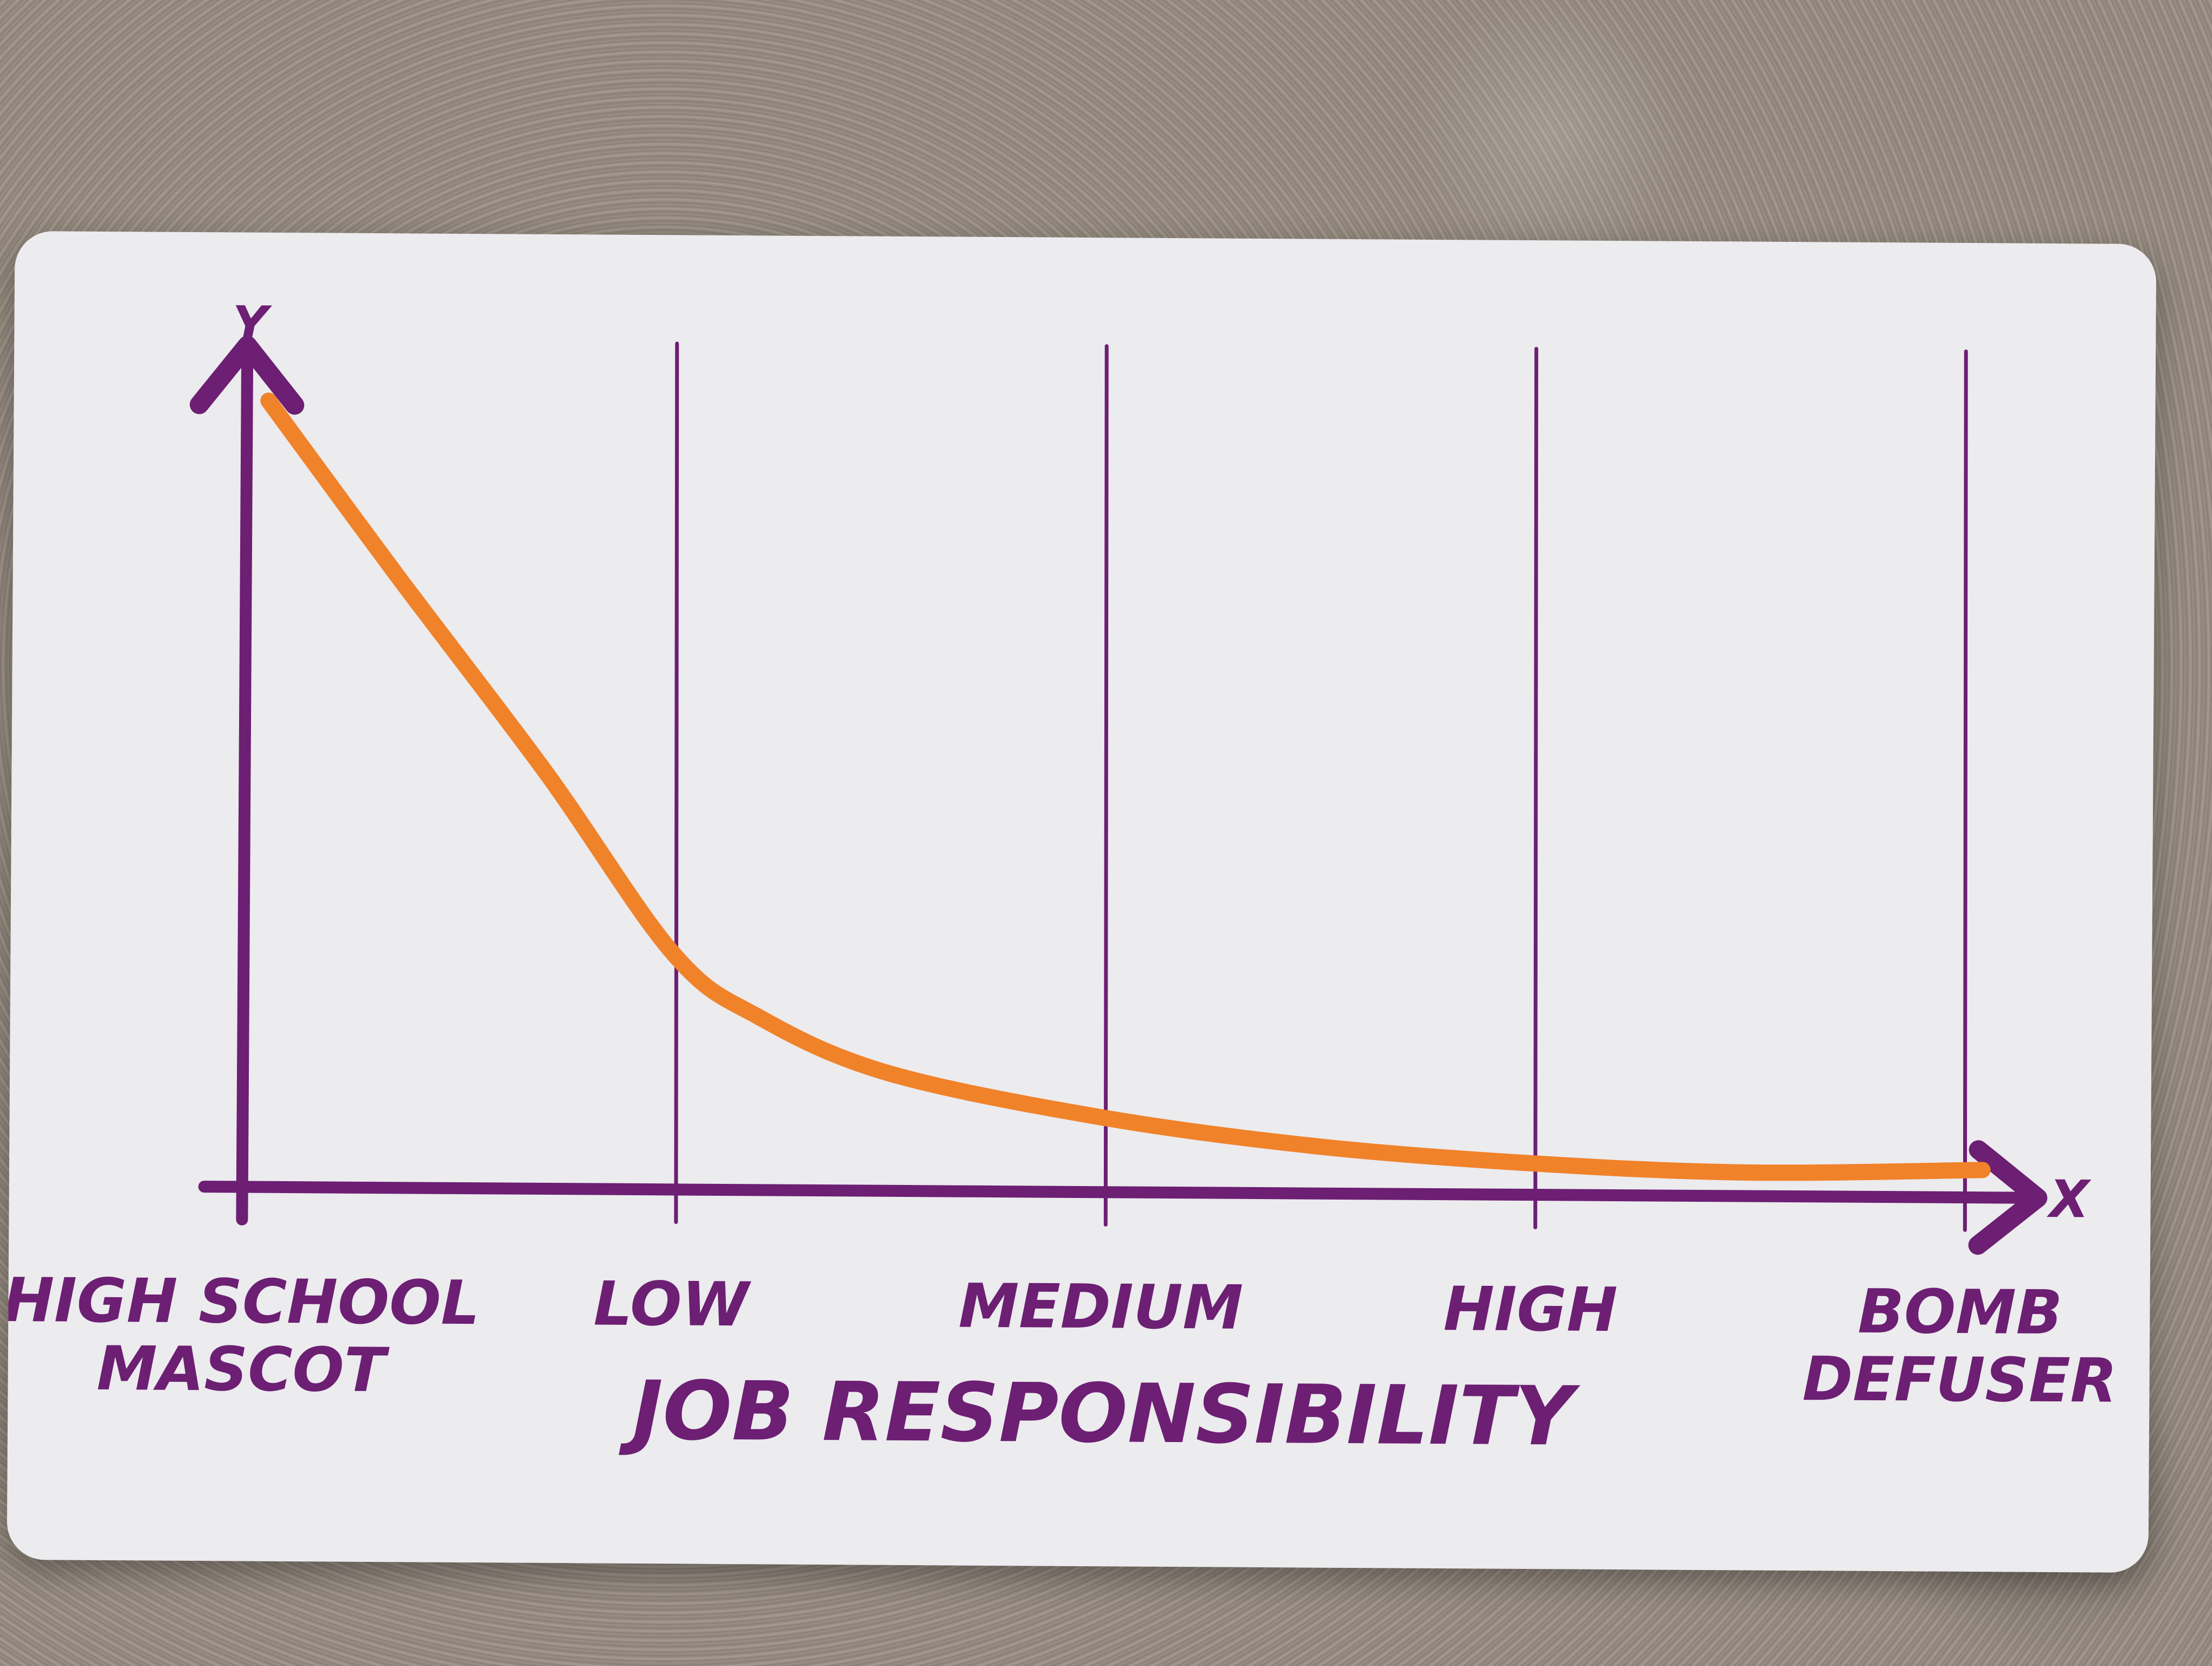  What do you see at coordinates (1123, 1198) in the screenshot?
I see `x-axis-line` at bounding box center [1123, 1198].